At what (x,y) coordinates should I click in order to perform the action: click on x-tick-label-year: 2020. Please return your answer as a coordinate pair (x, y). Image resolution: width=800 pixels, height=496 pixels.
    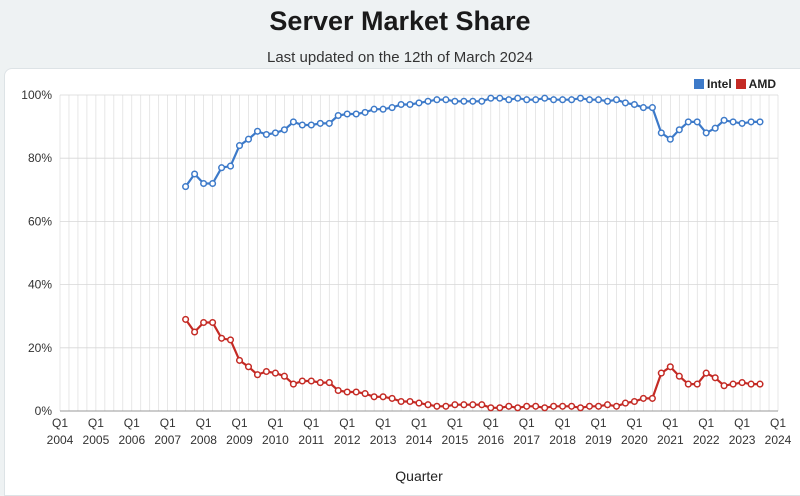
    Looking at the image, I should click on (634, 440).